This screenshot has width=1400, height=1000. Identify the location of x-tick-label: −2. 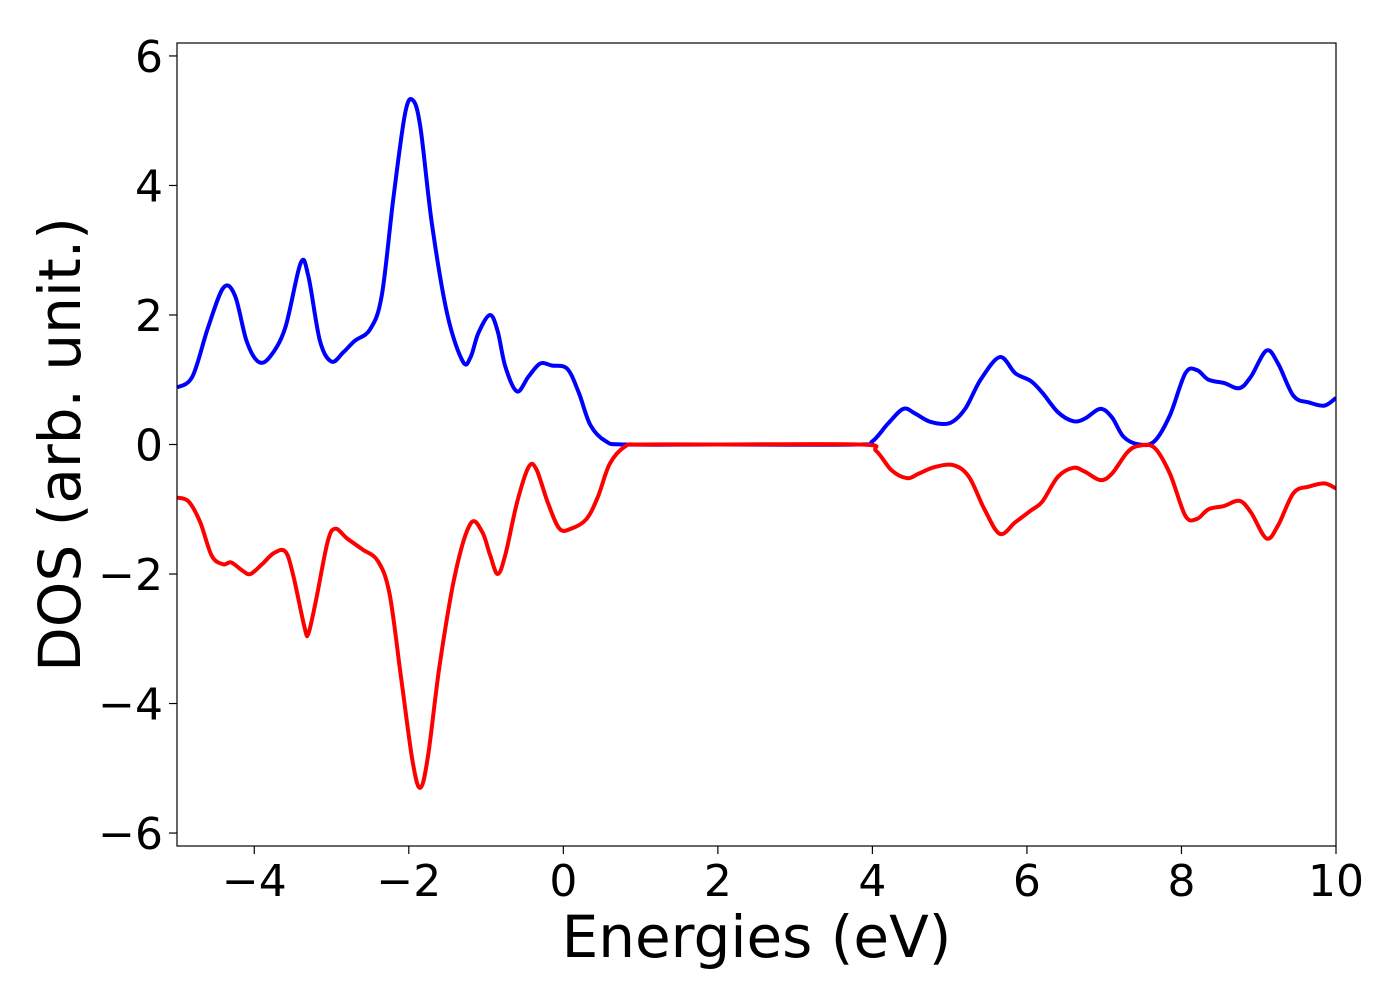
(408, 881).